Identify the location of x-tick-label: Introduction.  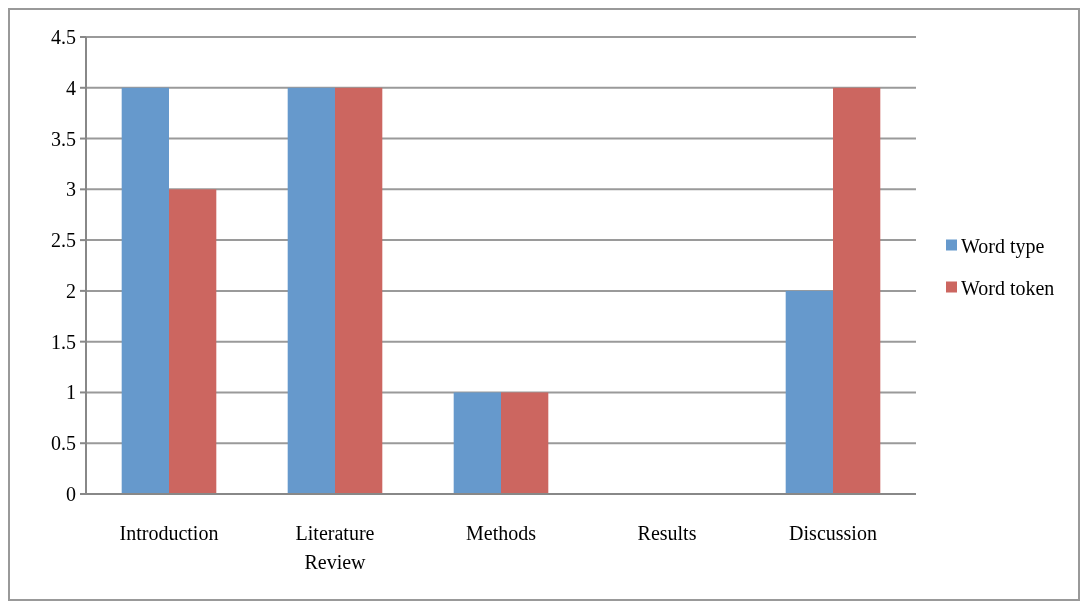
(169, 533).